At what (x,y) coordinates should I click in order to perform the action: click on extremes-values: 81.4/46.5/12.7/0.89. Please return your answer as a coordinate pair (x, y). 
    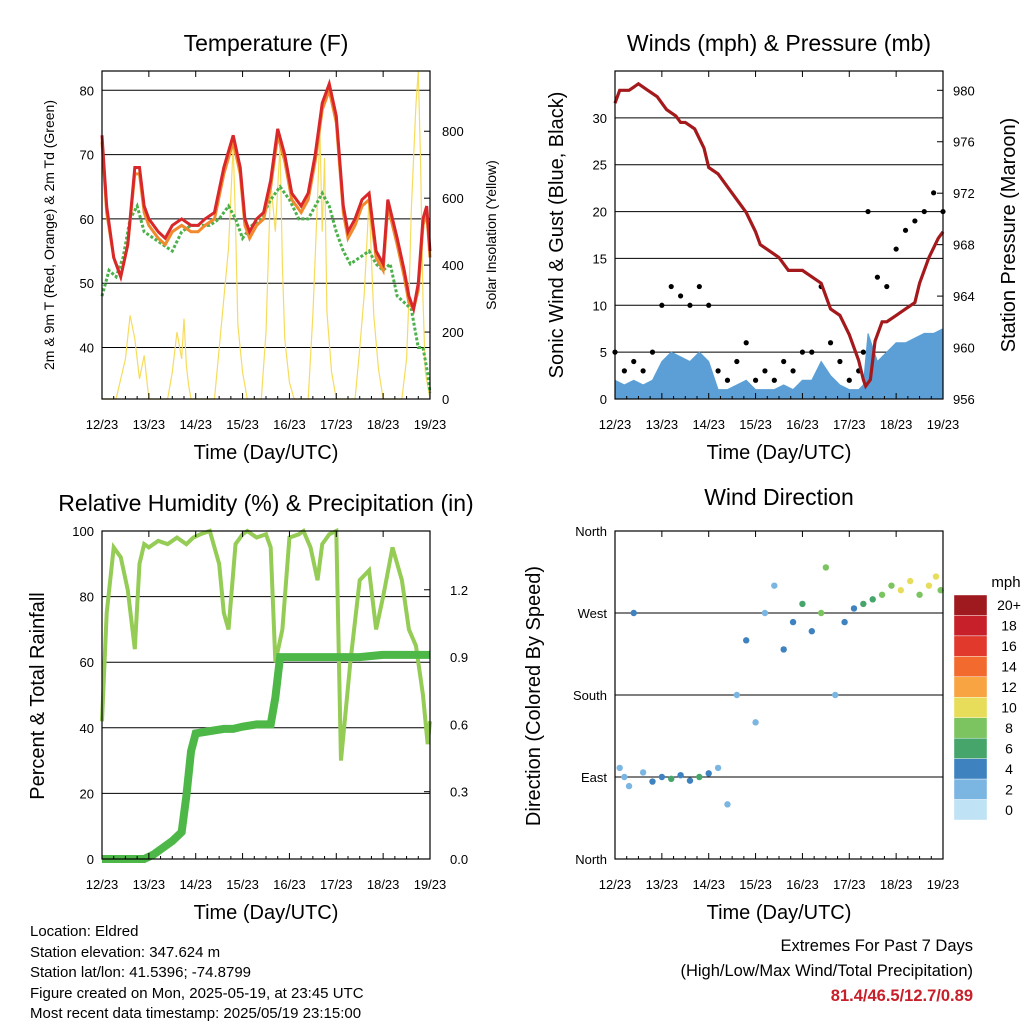
    Looking at the image, I should click on (901, 996).